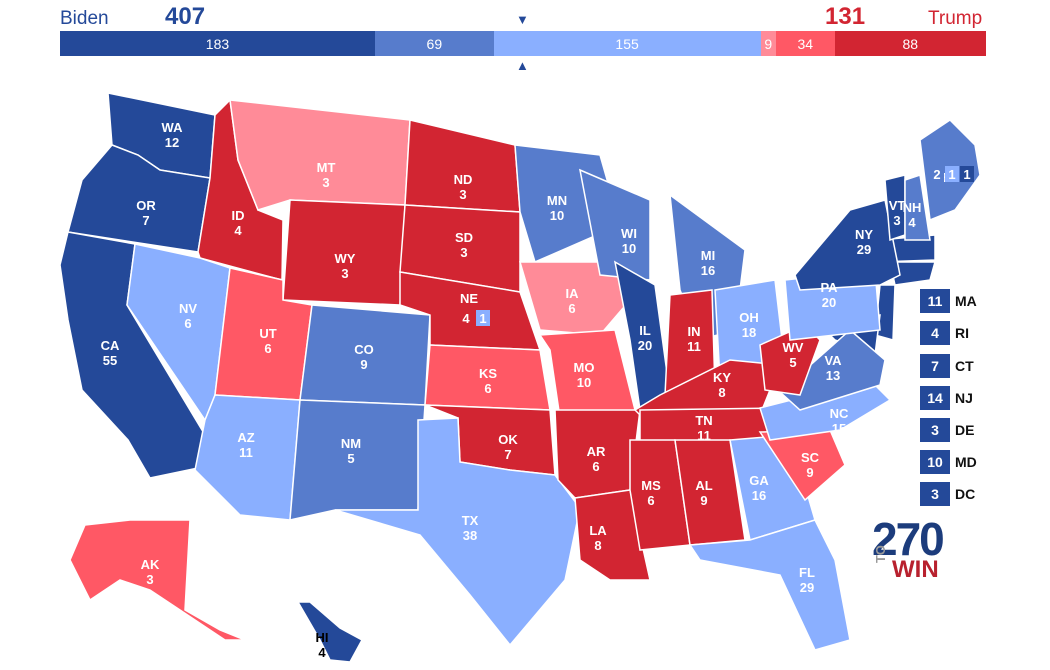  What do you see at coordinates (322, 652) in the screenshot?
I see `state-votes-hi: 4` at bounding box center [322, 652].